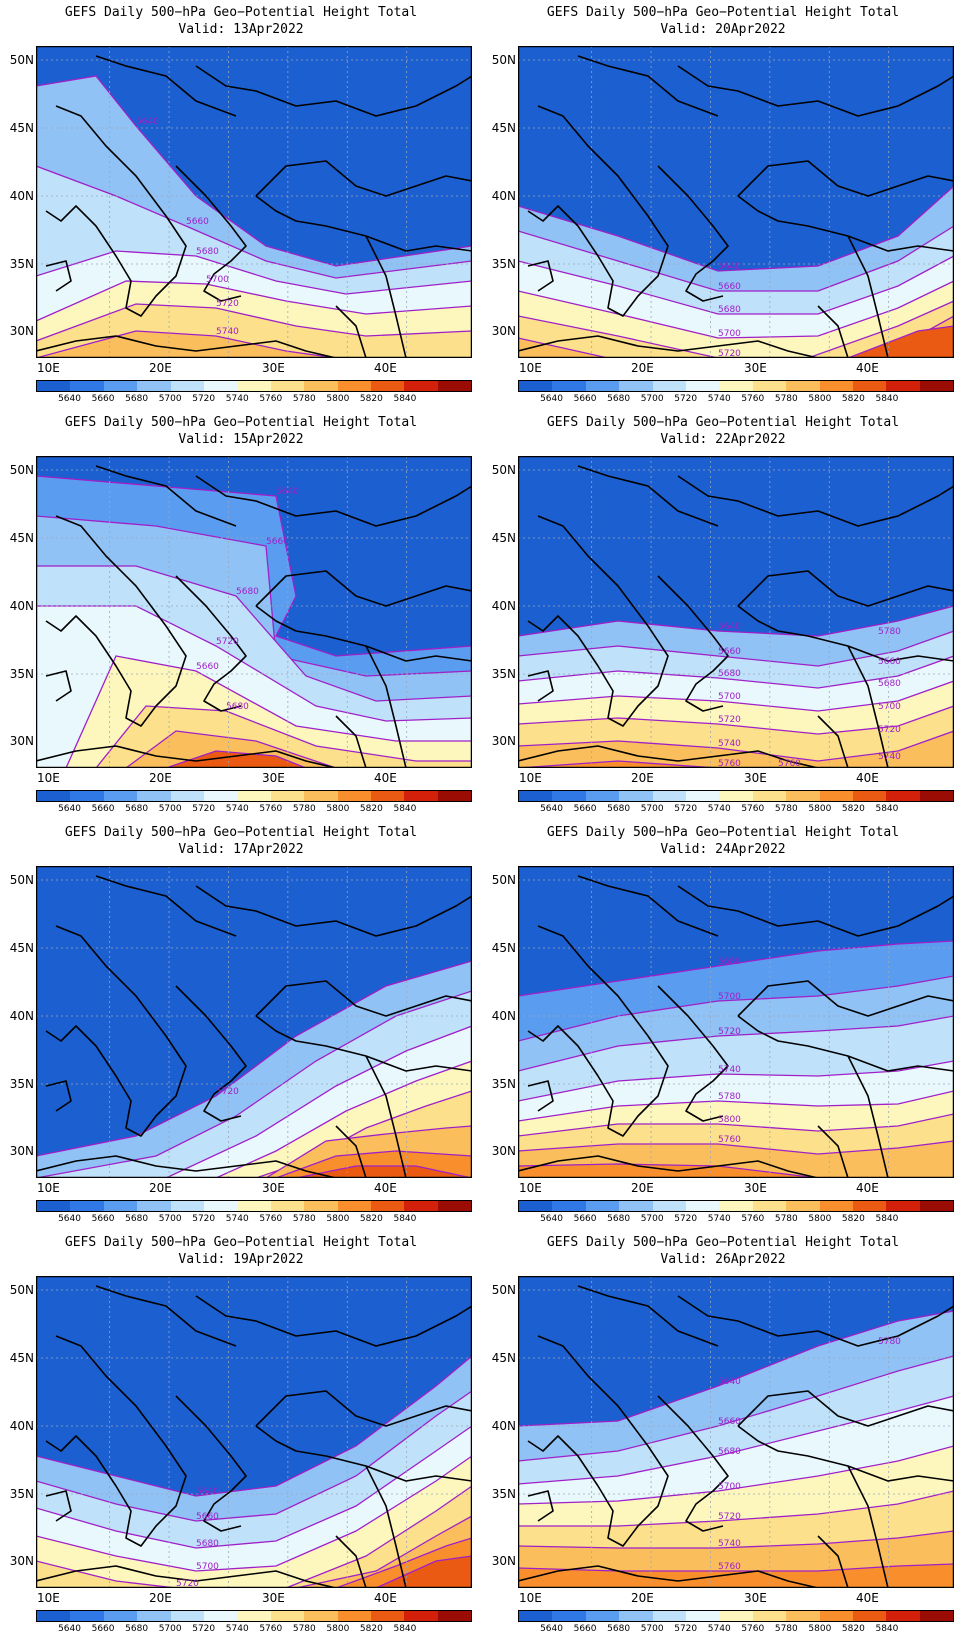  I want to click on colorbar-label: 5800, so click(820, 1219).